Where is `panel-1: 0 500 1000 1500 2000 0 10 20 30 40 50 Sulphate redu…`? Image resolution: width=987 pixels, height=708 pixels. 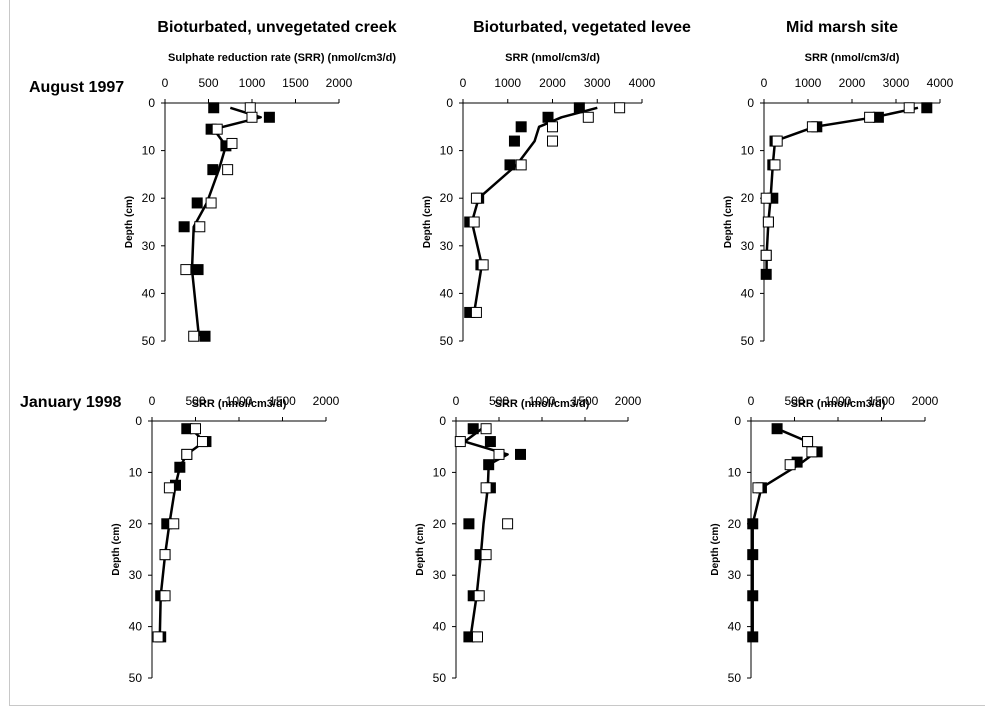 panel-1: 0 500 1000 1500 2000 0 10 20 30 40 50 Sulphate redu… is located at coordinates (260, 200).